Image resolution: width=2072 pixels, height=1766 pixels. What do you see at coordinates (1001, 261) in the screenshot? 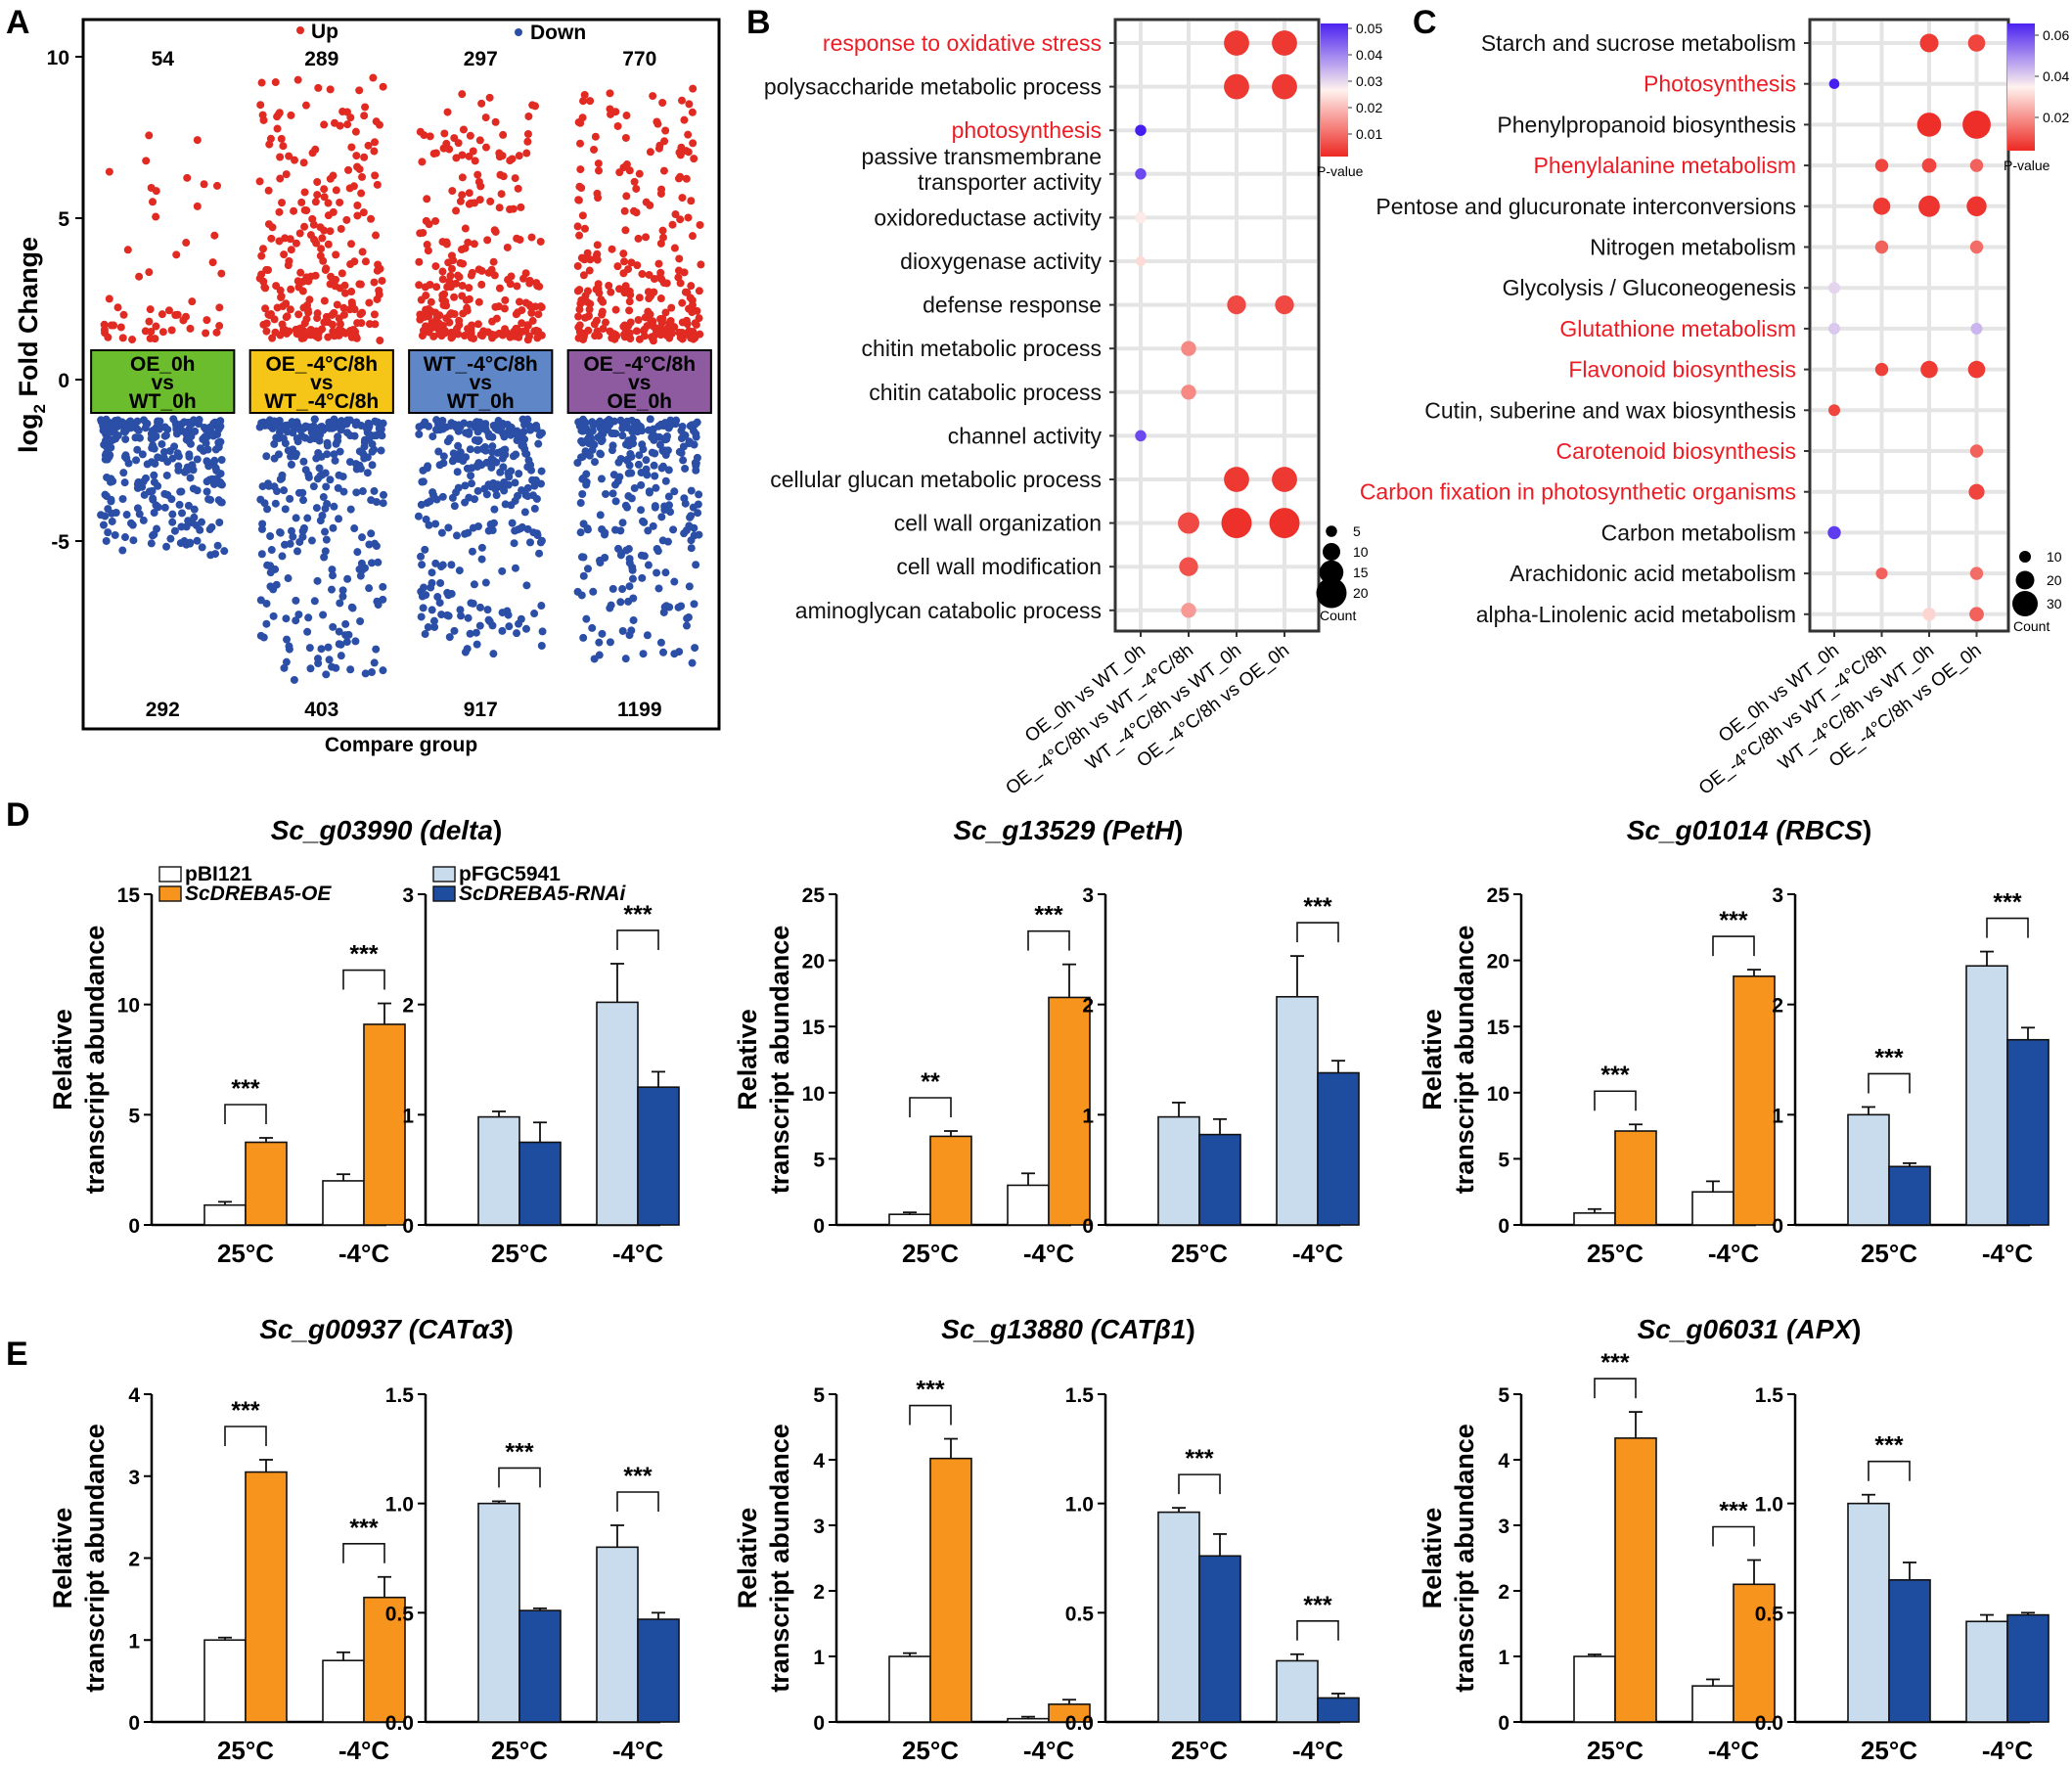
I see `term-label: dioxygenase activity` at bounding box center [1001, 261].